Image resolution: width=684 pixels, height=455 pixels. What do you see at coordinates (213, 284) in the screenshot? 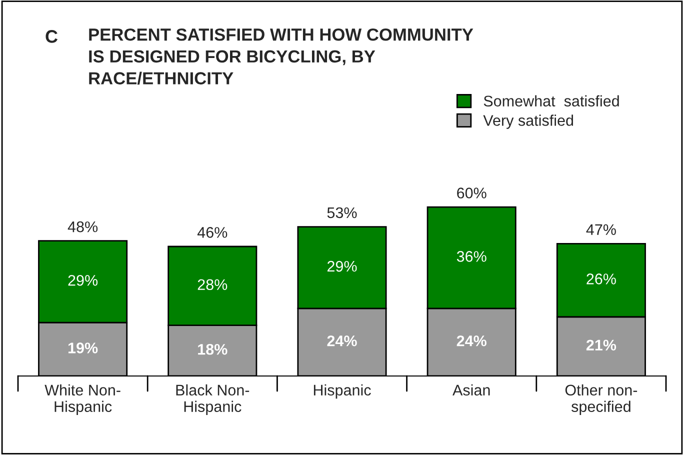
I see `data-label: 28%` at bounding box center [213, 284].